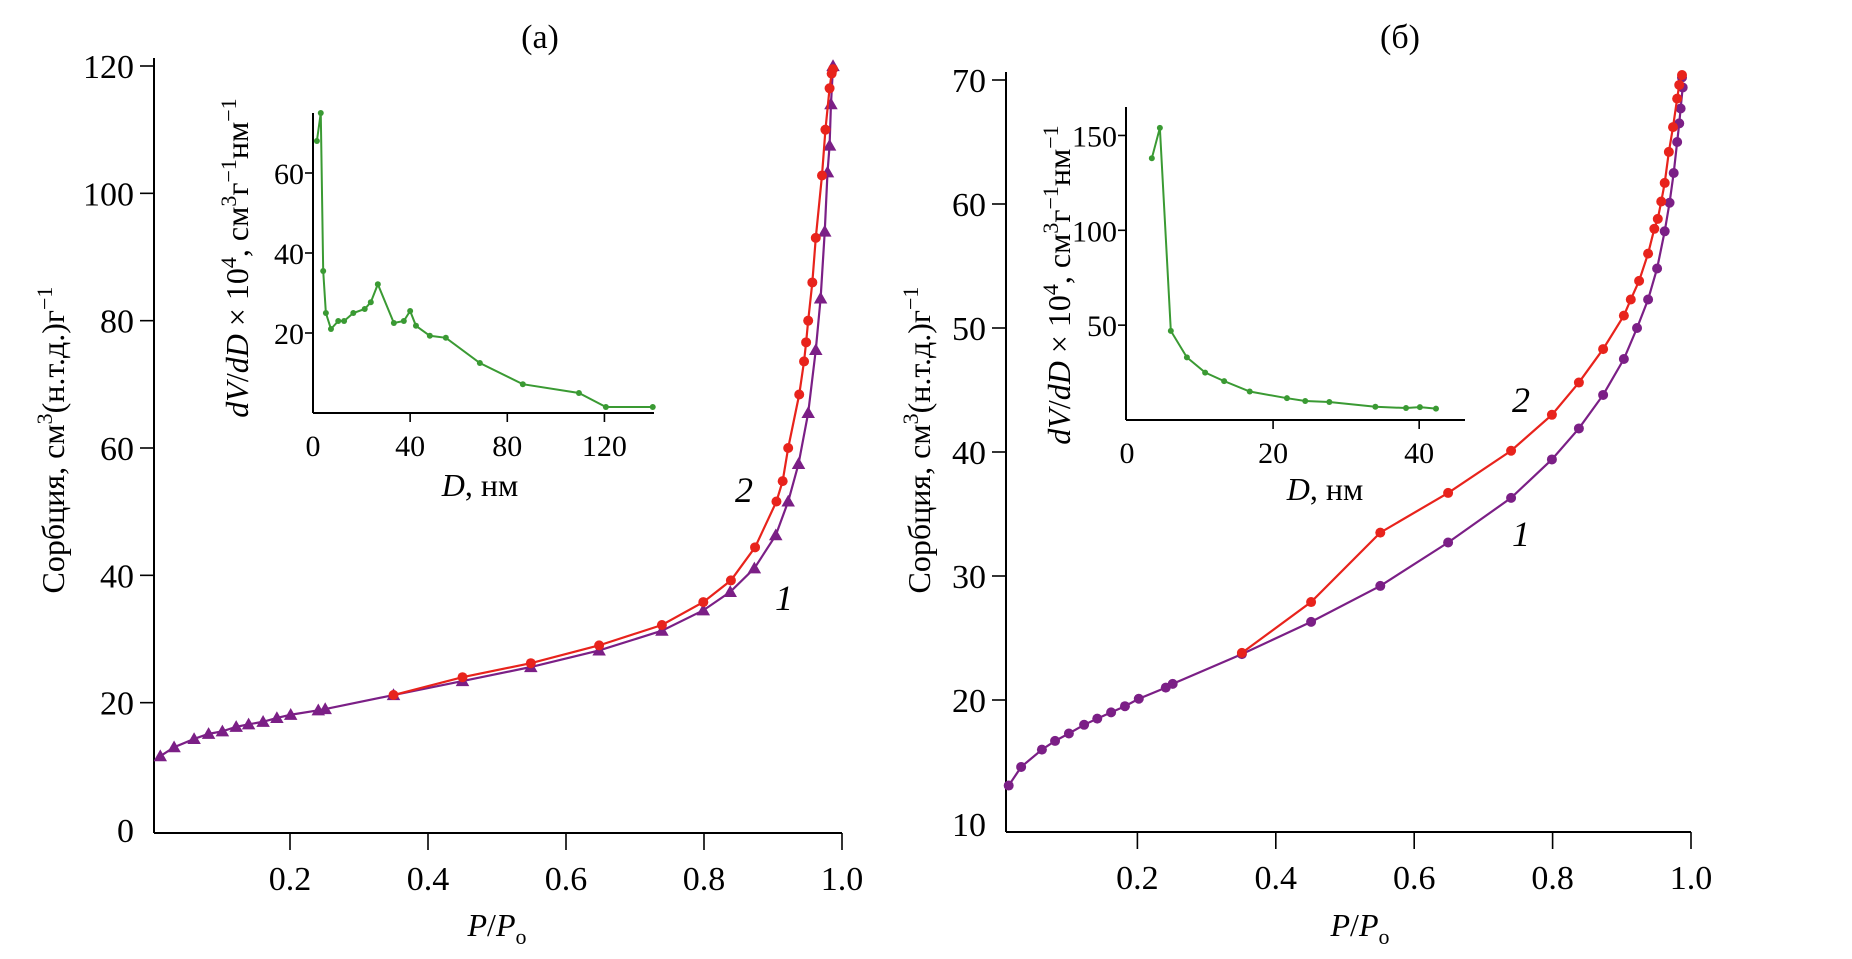  I want to click on panel-a-inset: 20 40 60 0 40 80 120, so click(465, 286).